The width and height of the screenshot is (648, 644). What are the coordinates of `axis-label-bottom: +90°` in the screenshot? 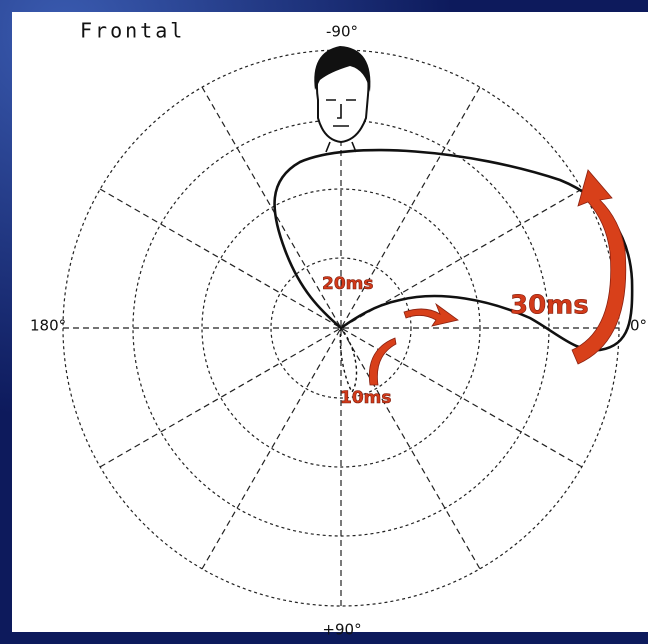 It's located at (341, 630).